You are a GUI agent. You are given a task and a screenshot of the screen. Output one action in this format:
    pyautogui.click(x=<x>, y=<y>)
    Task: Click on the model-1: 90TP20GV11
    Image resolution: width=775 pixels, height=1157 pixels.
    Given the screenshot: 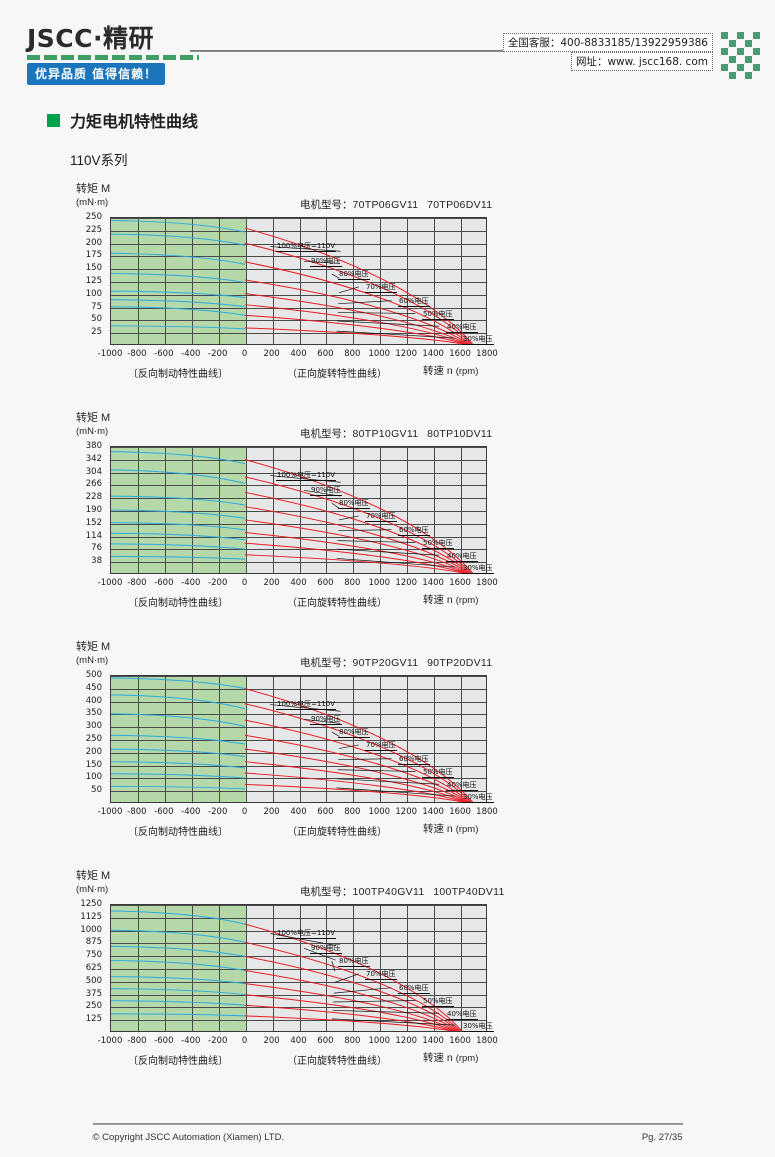 What is the action you would take?
    pyautogui.click(x=385, y=663)
    